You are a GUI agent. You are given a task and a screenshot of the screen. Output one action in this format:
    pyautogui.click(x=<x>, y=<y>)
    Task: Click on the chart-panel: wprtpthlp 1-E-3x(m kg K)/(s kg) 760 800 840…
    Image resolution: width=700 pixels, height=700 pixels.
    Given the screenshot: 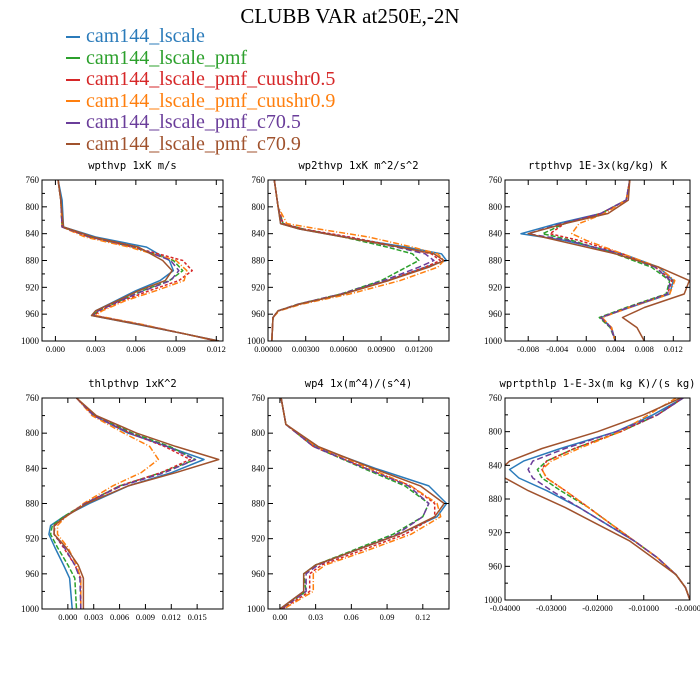 What is the action you would take?
    pyautogui.click(x=592, y=495)
    